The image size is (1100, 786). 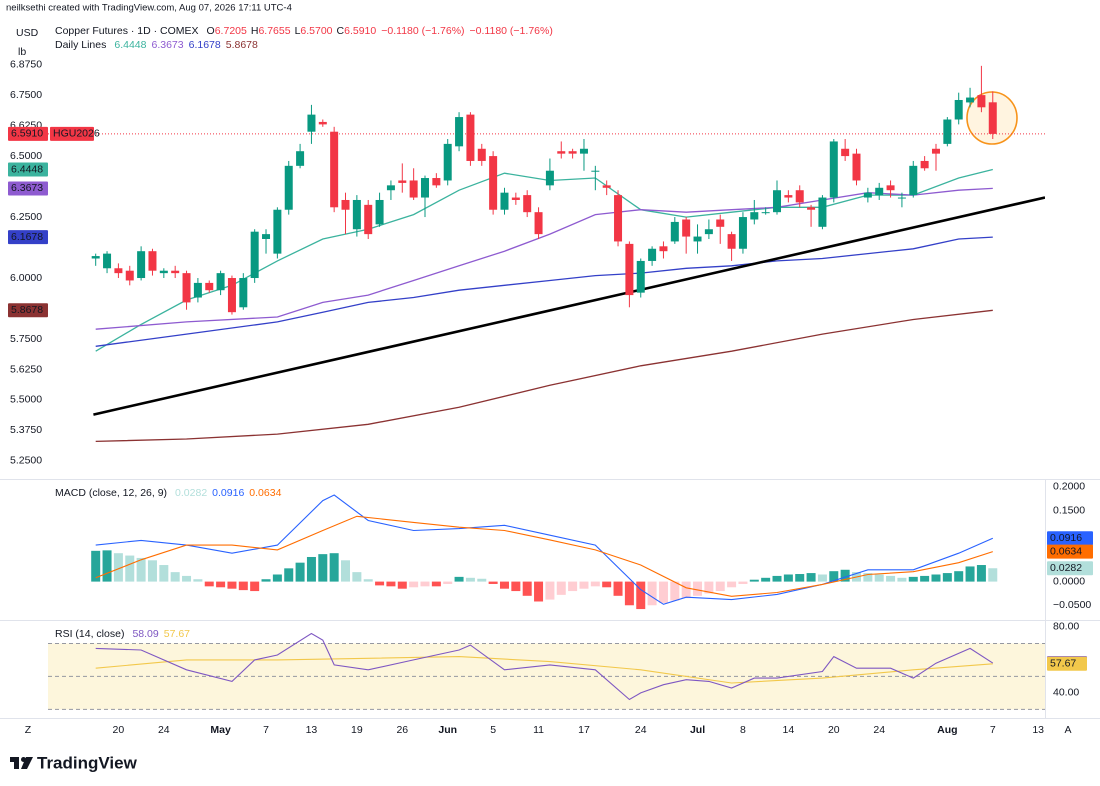 What do you see at coordinates (220, 730) in the screenshot?
I see `x-tick-label: May` at bounding box center [220, 730].